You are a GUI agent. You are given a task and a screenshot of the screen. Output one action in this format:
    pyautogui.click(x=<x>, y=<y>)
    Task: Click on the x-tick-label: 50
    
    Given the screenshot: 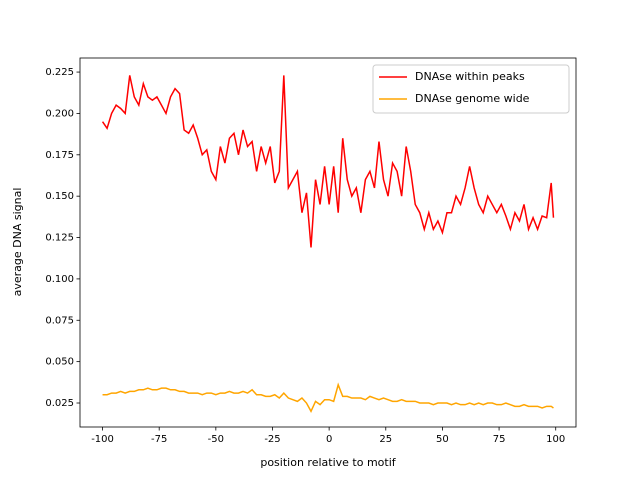 What is the action you would take?
    pyautogui.click(x=442, y=439)
    